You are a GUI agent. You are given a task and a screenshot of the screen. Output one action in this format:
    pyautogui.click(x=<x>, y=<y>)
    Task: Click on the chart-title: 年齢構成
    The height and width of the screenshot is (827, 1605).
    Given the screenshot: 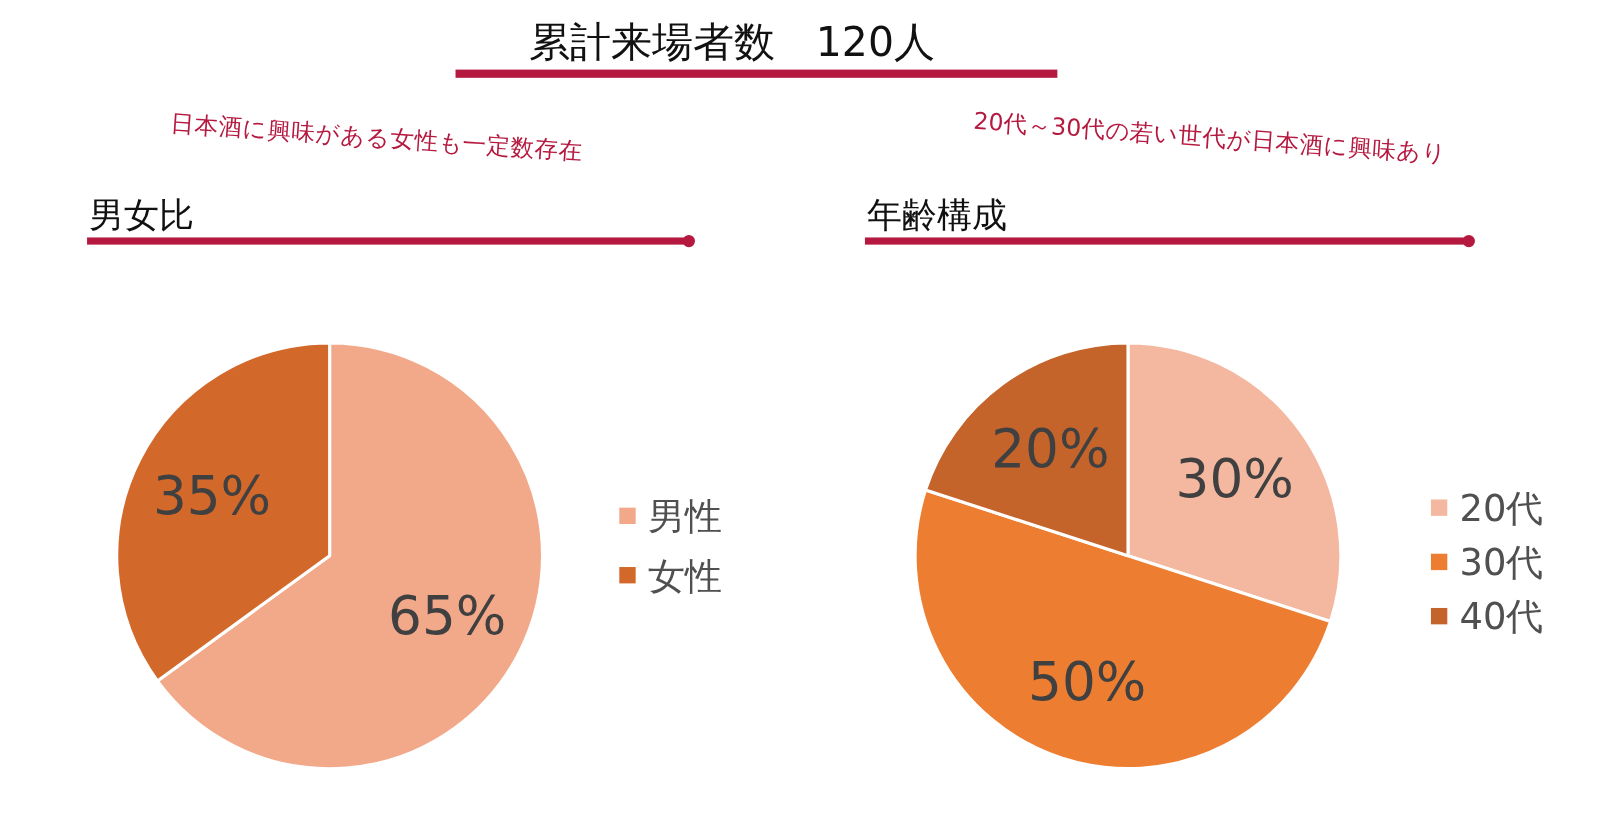 What is the action you would take?
    pyautogui.click(x=936, y=215)
    